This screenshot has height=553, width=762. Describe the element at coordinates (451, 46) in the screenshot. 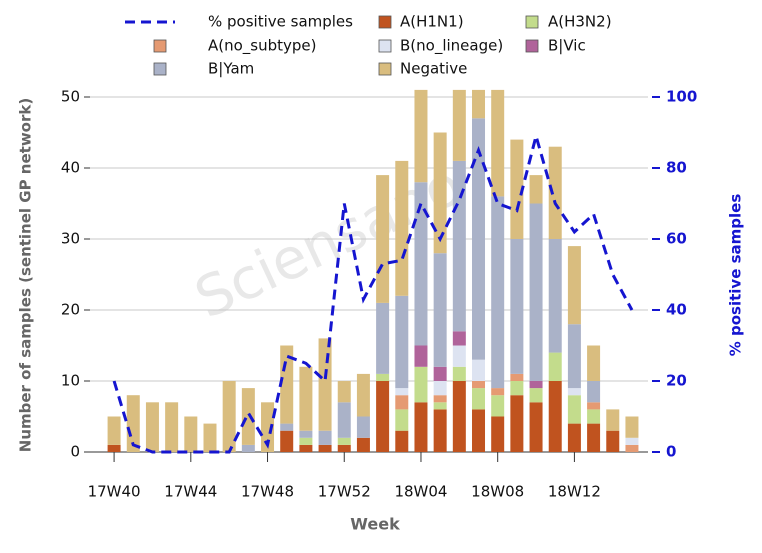

I see `legend-label: B(no_lineage)` at that location.